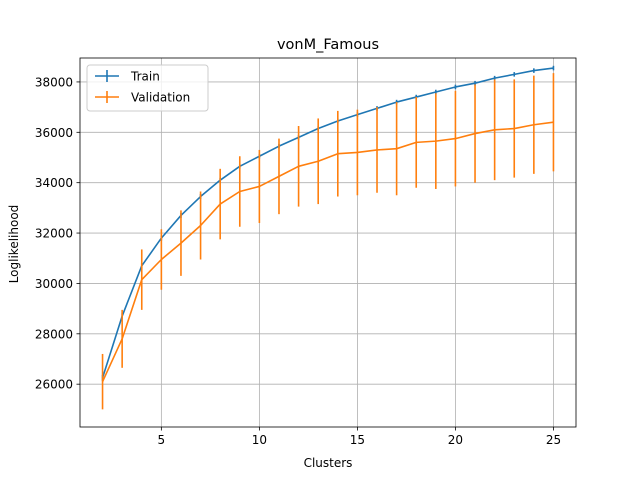 The height and width of the screenshot is (480, 640). What do you see at coordinates (54, 284) in the screenshot?
I see `y-tick-label: 30000` at bounding box center [54, 284].